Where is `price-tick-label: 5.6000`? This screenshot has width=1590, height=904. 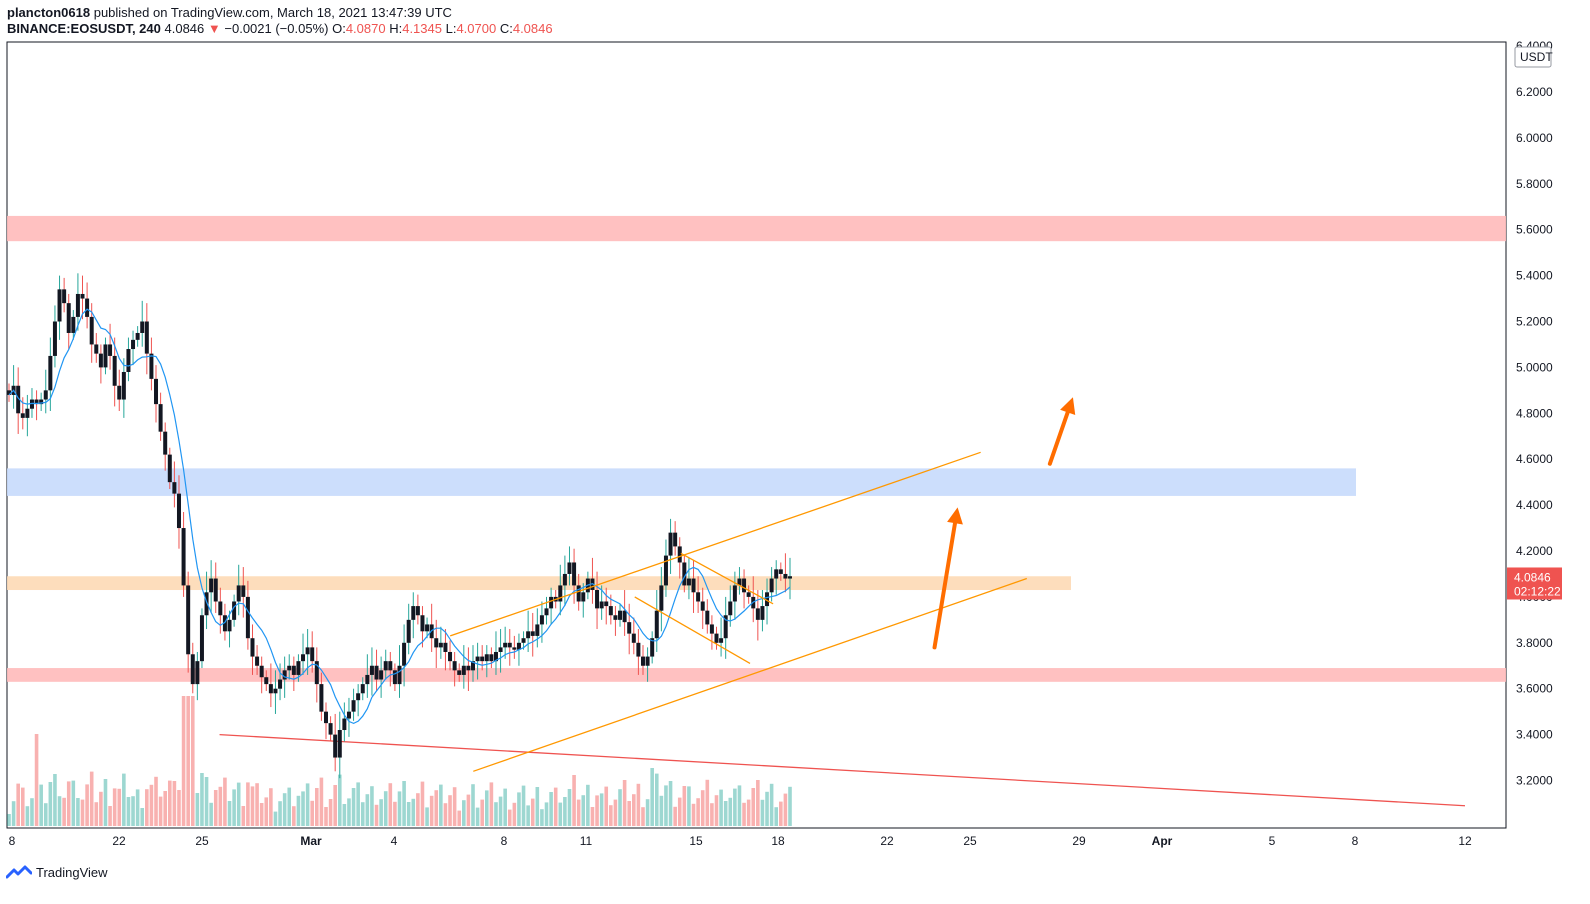 price-tick-label: 5.6000 is located at coordinates (1534, 230).